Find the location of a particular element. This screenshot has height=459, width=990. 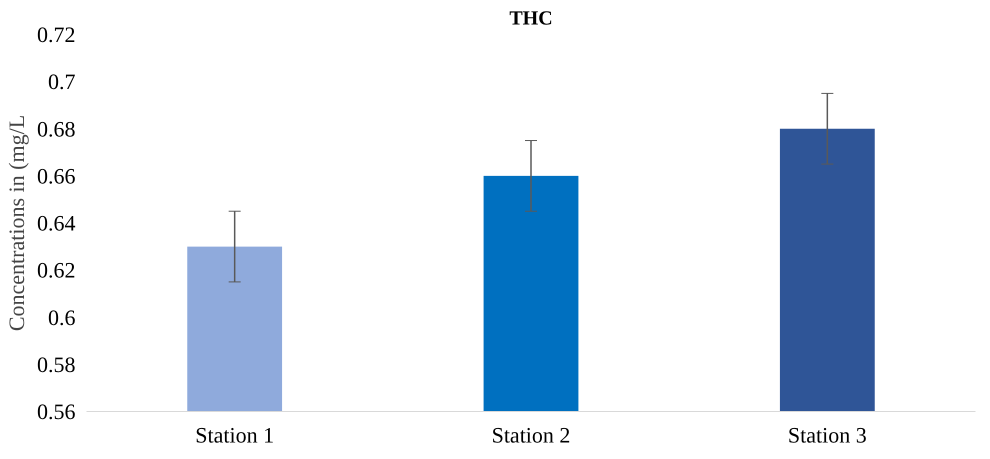

y-tick-label: 0.58 is located at coordinates (56, 364).